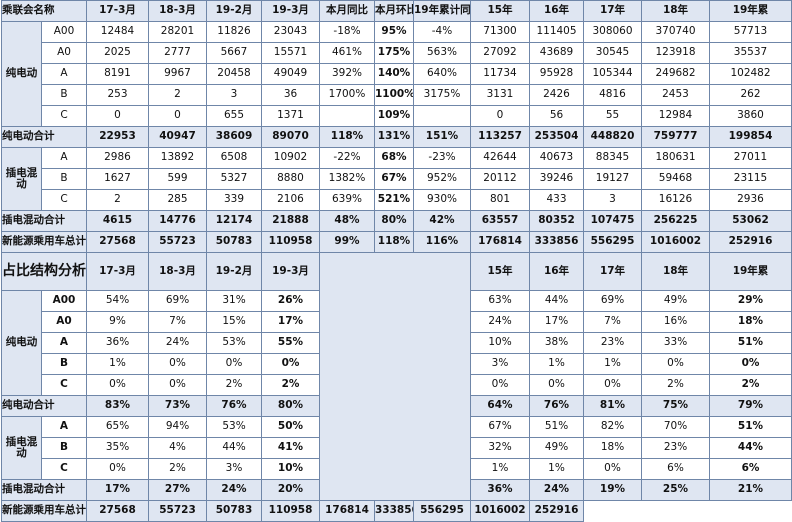 The image size is (792, 522). I want to click on share-nev-total-row-label: 新能源乘用车总计, so click(44, 511).